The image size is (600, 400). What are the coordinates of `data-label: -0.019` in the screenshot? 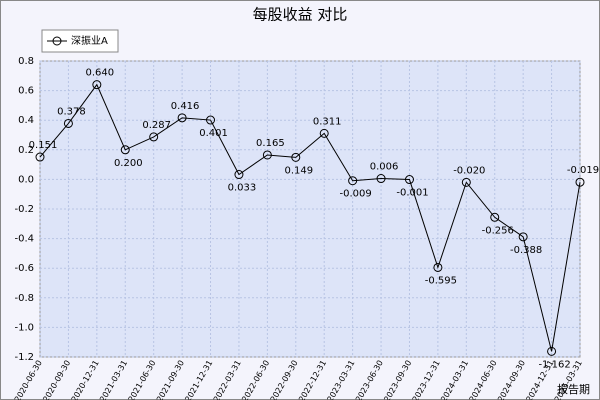 It's located at (583, 170).